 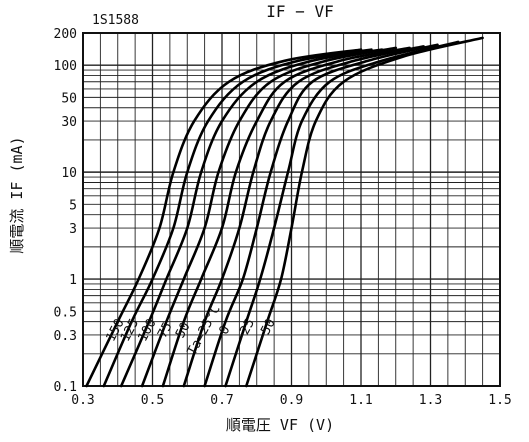 What do you see at coordinates (267, 330) in the screenshot?
I see `series-label: −50` at bounding box center [267, 330].